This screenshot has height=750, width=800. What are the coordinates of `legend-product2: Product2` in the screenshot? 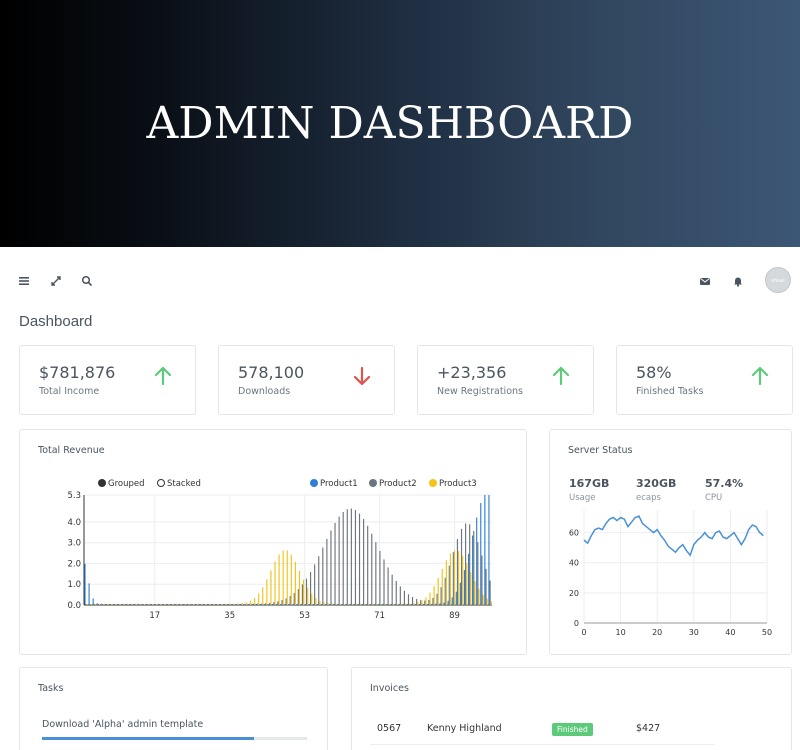 It's located at (393, 484).